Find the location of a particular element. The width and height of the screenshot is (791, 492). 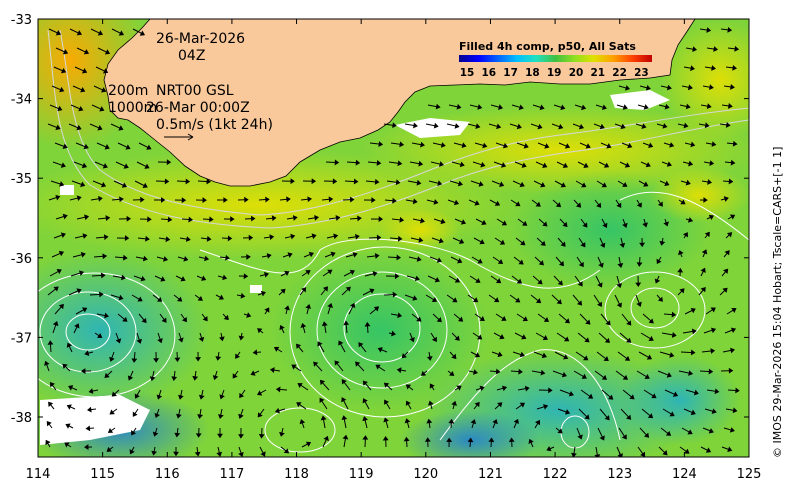

x-tick-label: 119 is located at coordinates (361, 474).